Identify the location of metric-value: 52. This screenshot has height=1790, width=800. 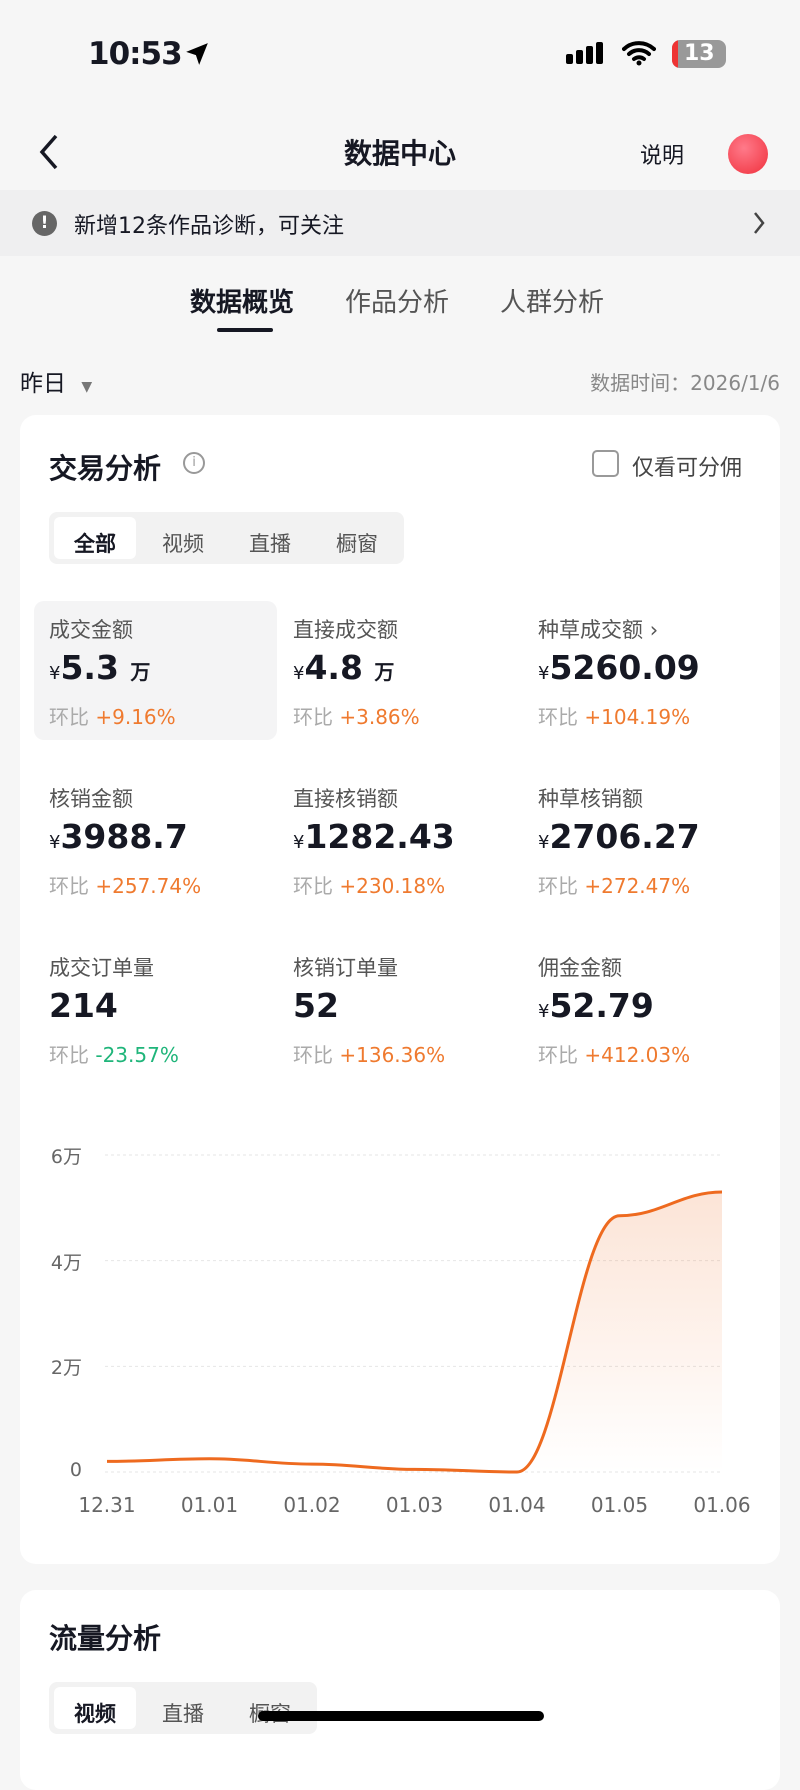
(316, 1005).